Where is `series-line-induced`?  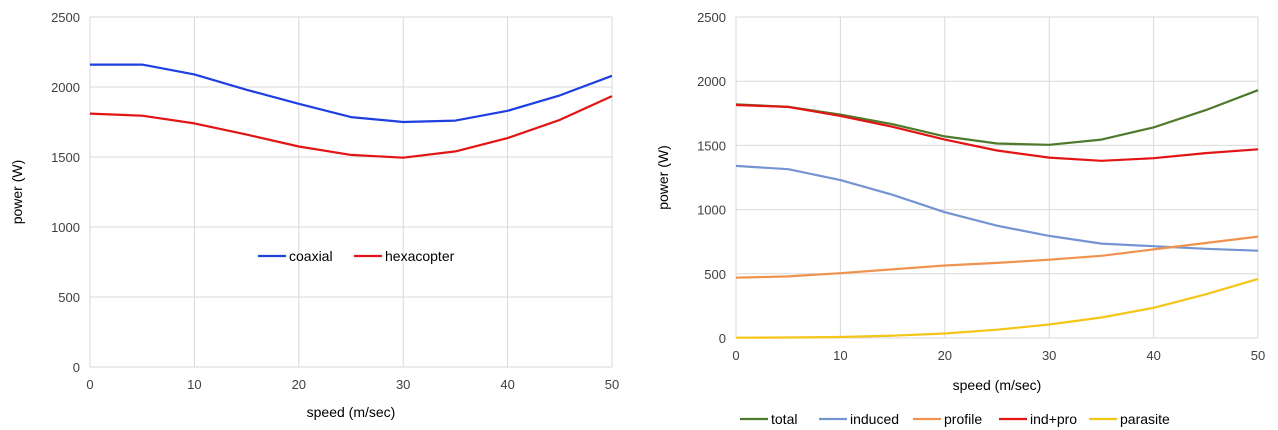 series-line-induced is located at coordinates (997, 208).